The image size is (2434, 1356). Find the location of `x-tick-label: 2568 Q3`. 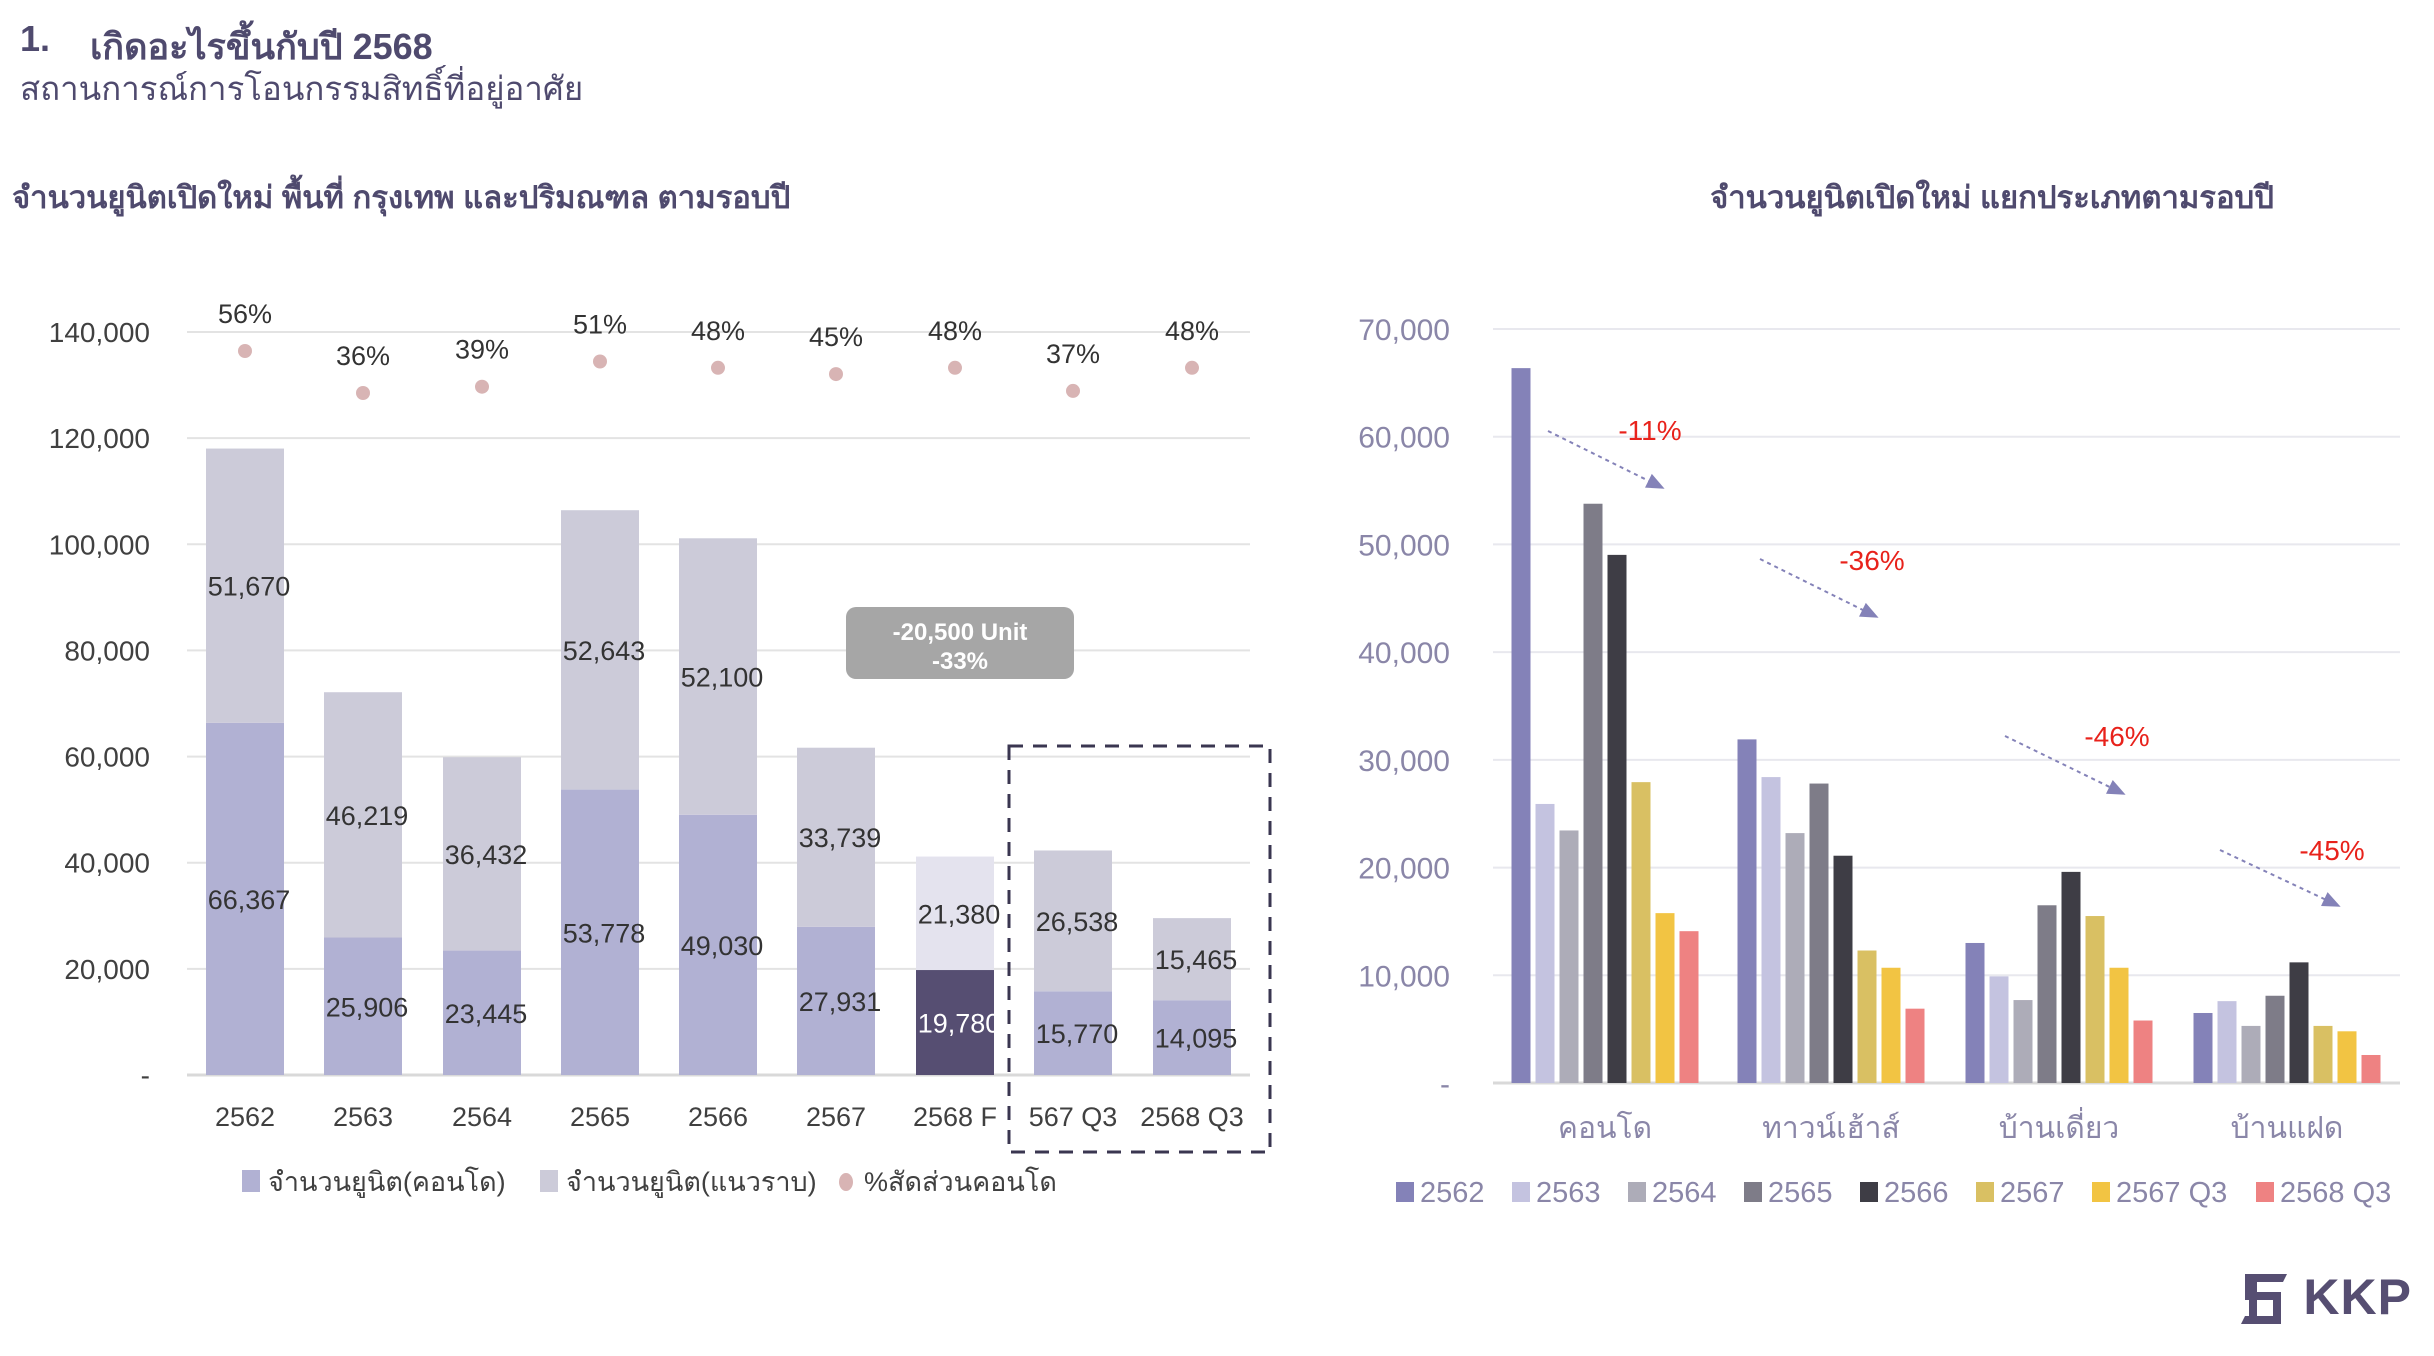

x-tick-label: 2568 Q3 is located at coordinates (1192, 1117).